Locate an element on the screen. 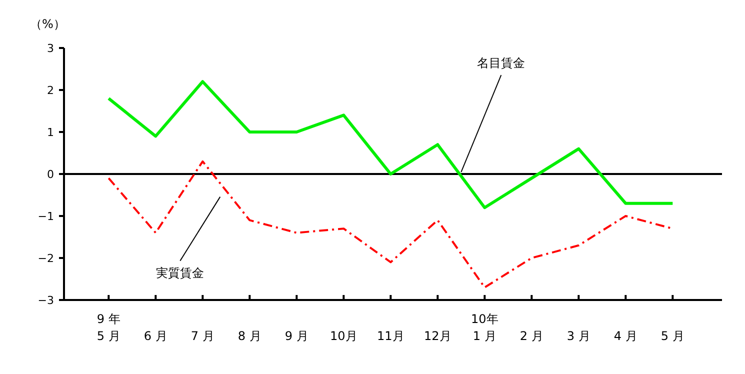  y-tick-label: 2 is located at coordinates (50, 90).